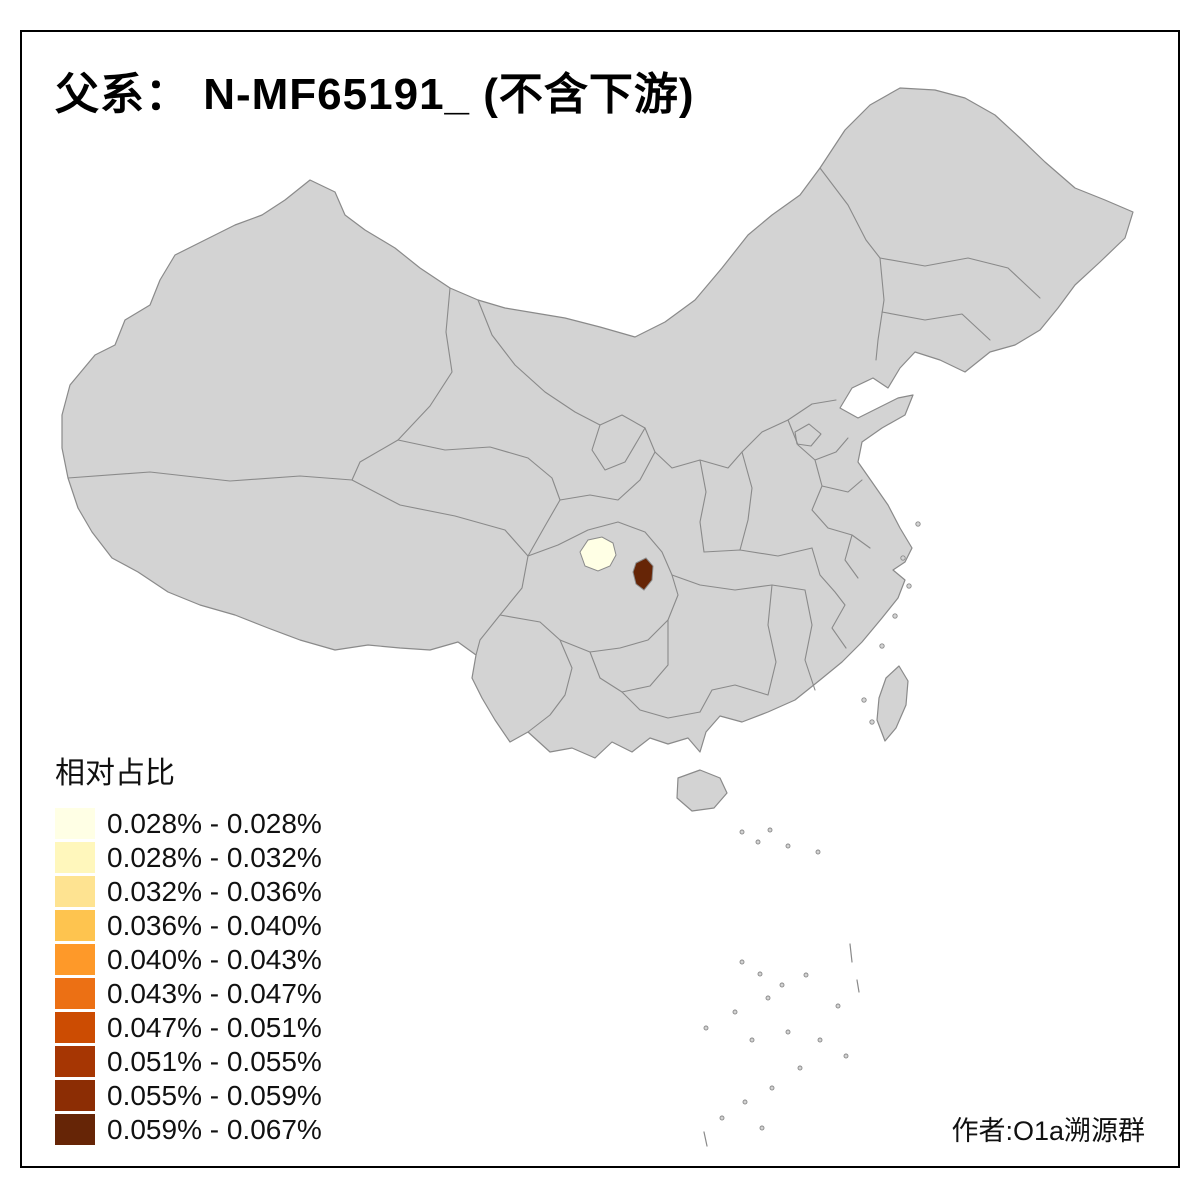 The image size is (1200, 1200). I want to click on highlight-region-low, so click(598, 554).